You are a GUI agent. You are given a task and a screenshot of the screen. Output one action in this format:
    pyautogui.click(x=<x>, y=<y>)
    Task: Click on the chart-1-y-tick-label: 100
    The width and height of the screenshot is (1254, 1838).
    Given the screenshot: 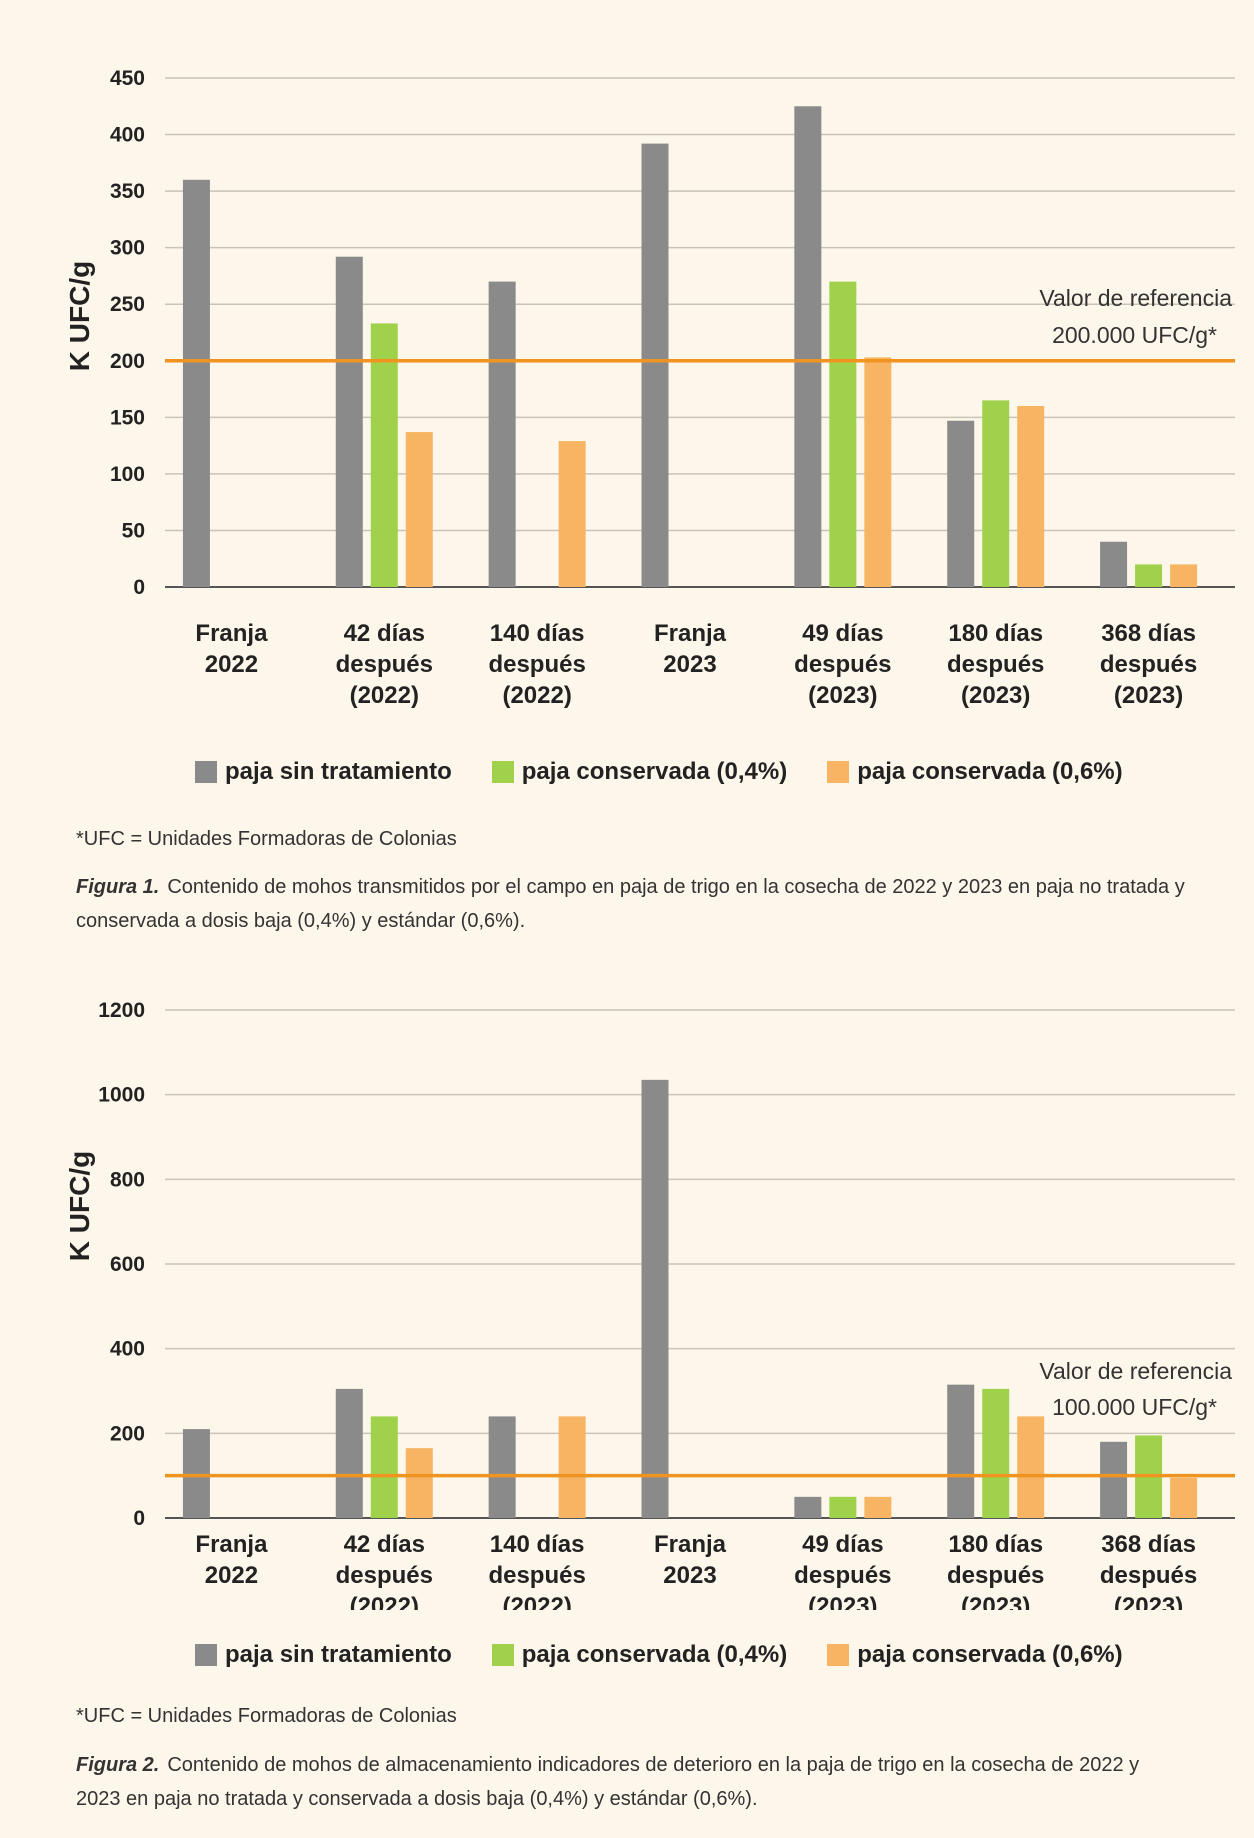 What is the action you would take?
    pyautogui.click(x=127, y=474)
    